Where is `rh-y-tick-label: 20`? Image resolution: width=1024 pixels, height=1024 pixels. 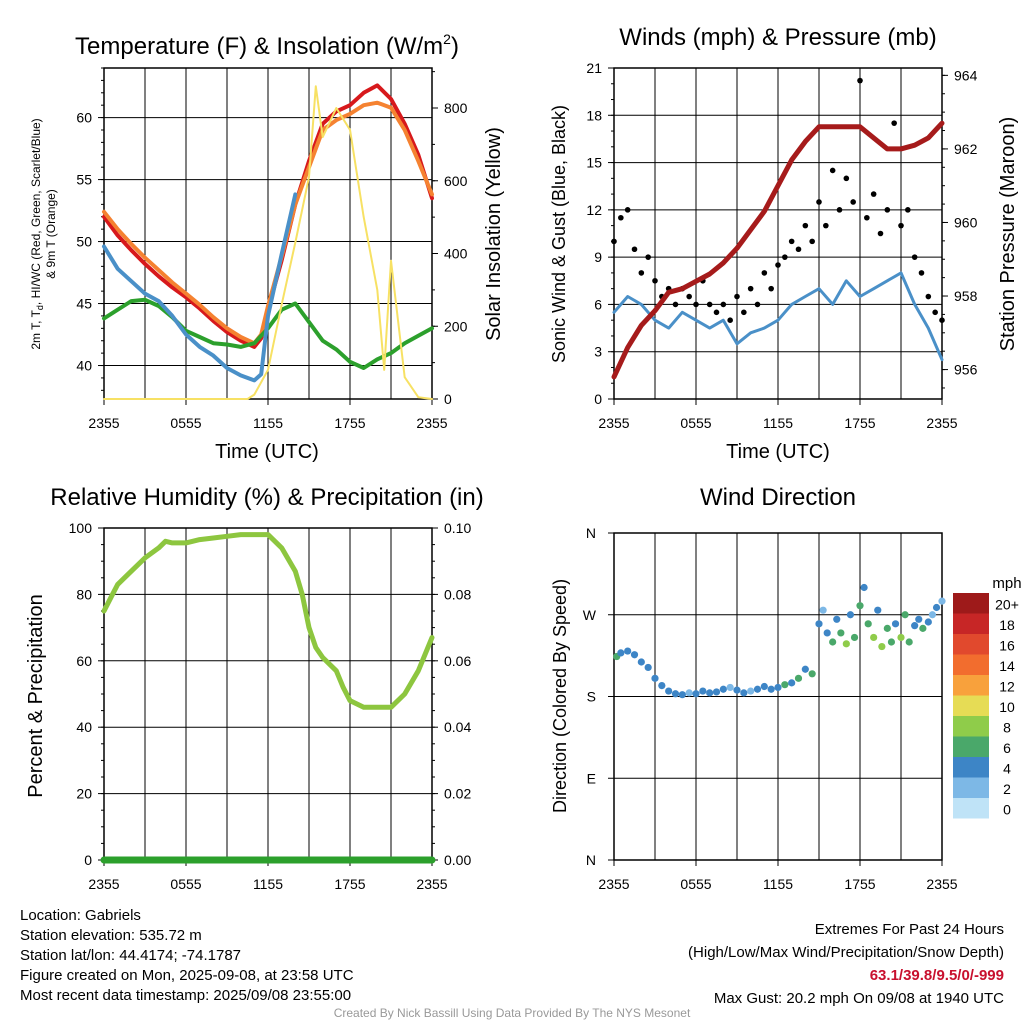 rh-y-tick-label: 20 is located at coordinates (84, 794).